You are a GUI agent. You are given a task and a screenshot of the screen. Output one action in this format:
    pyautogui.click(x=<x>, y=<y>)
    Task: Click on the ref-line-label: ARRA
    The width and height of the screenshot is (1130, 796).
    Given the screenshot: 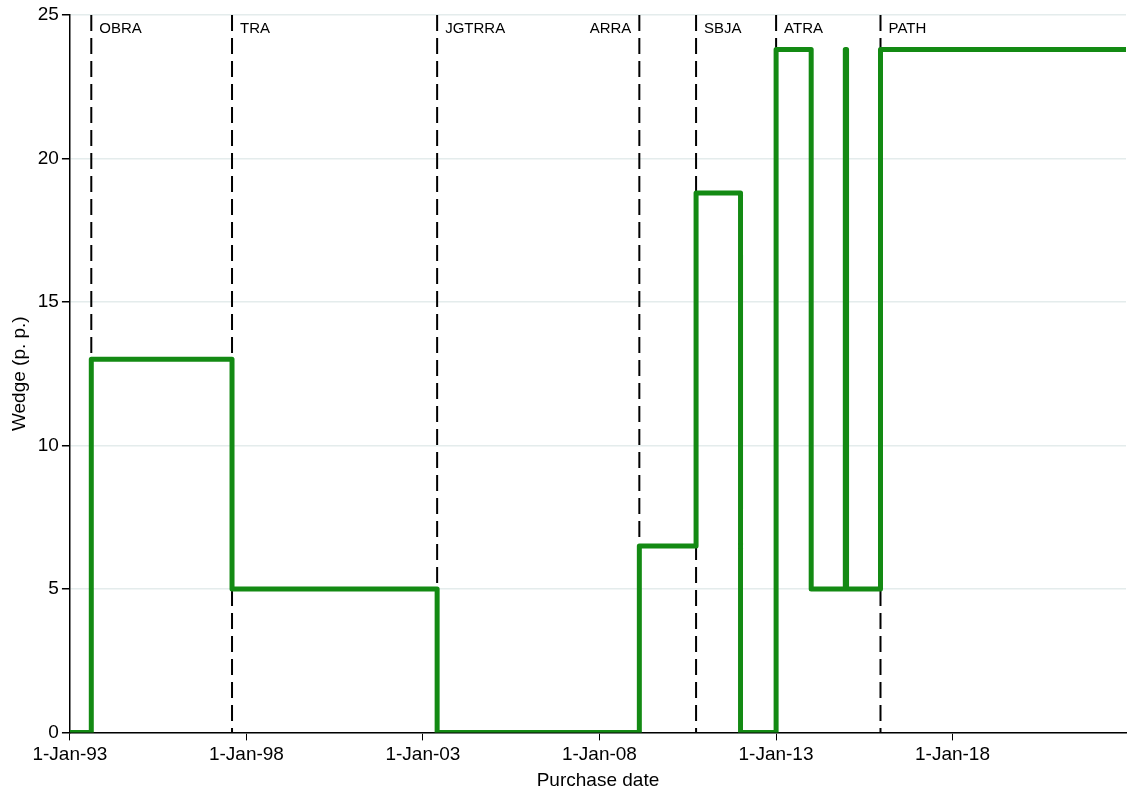 What is the action you would take?
    pyautogui.click(x=610, y=27)
    